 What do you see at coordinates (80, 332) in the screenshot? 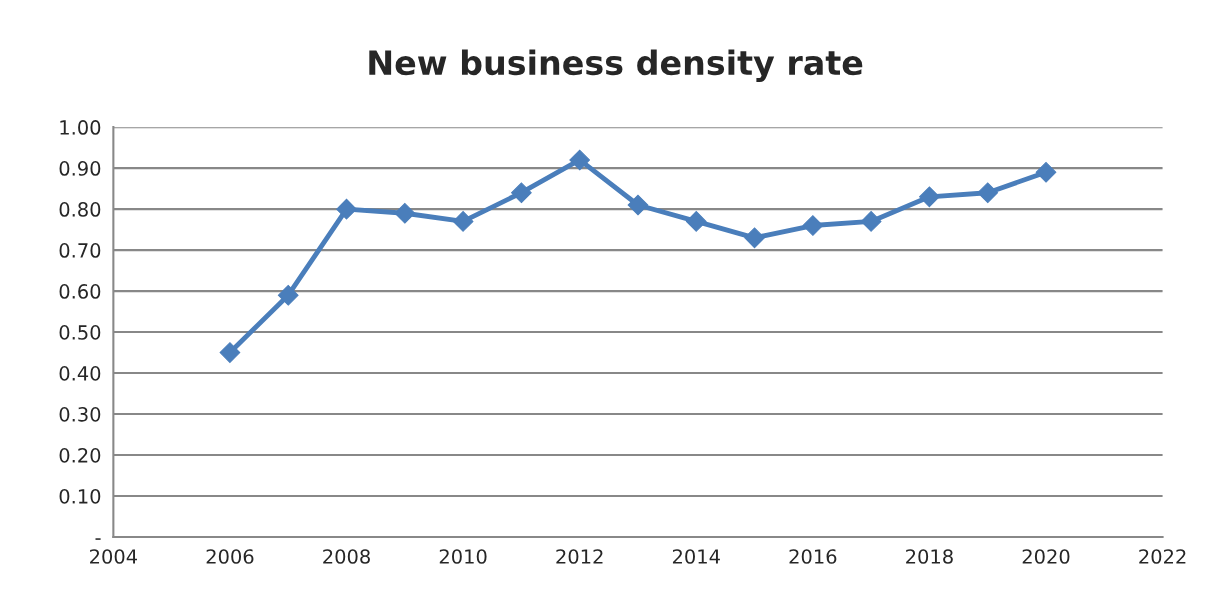
I see `y-tick-label: 0.50` at bounding box center [80, 332].